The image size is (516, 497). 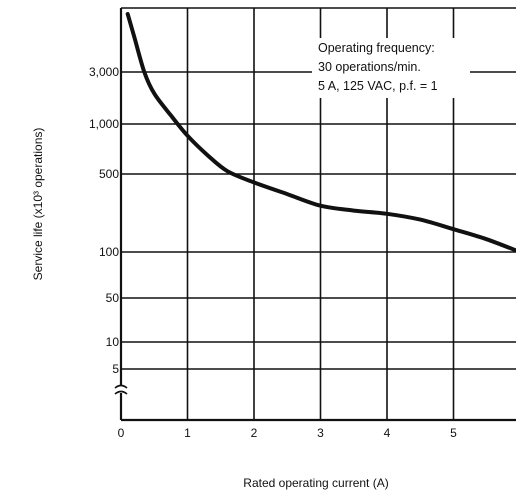 I want to click on y-tick-label: 1,000, so click(x=104, y=124).